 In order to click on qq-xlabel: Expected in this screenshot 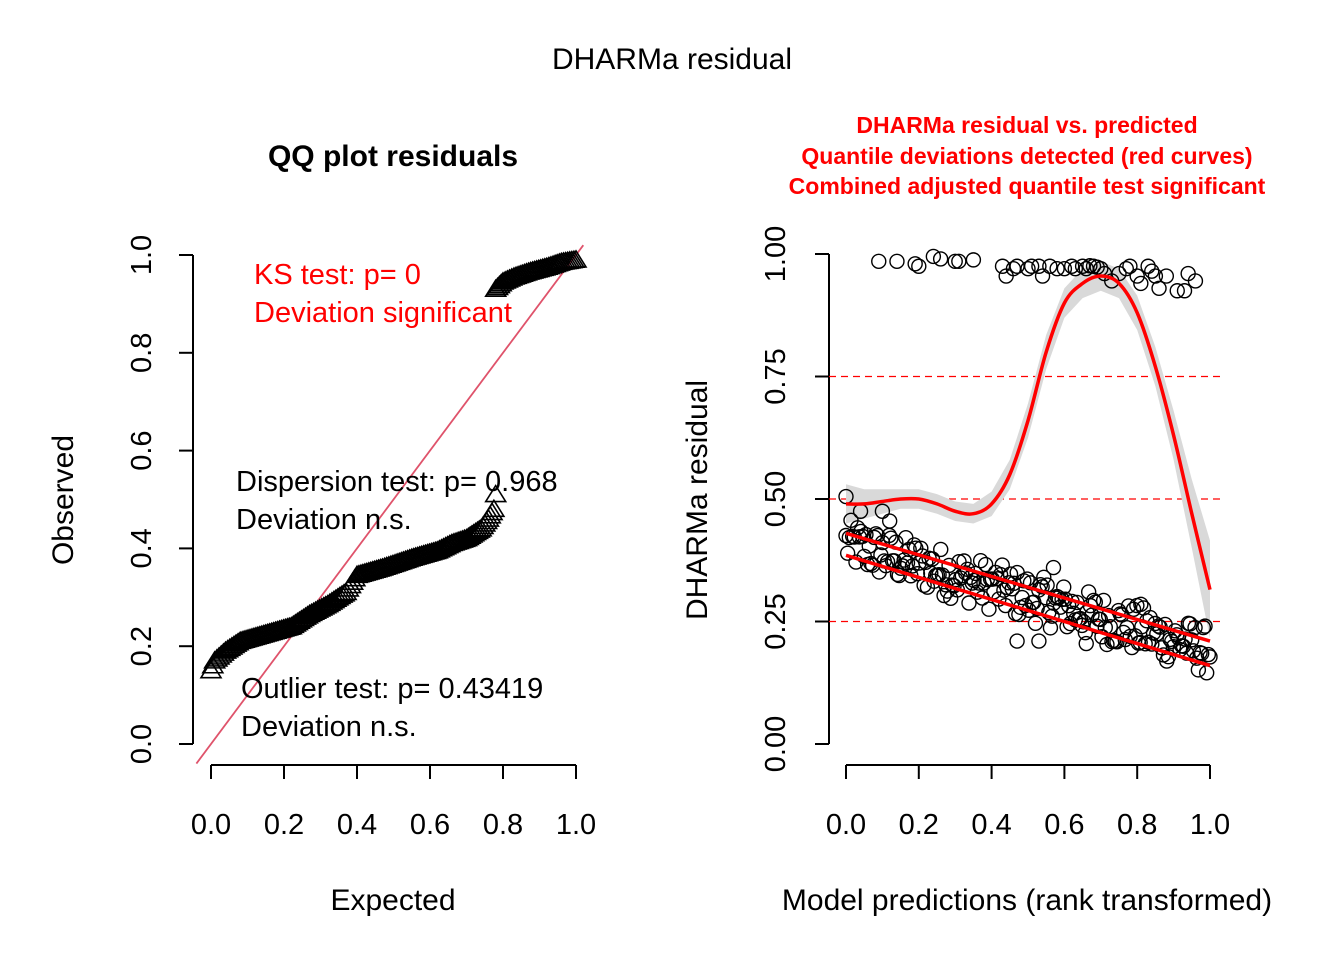, I will do `click(392, 900)`.